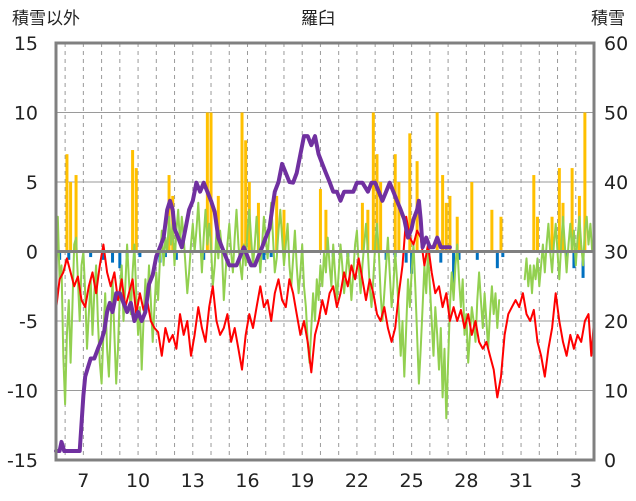  What do you see at coordinates (608, 19) in the screenshot?
I see `right-axis-title: 積雪` at bounding box center [608, 19].